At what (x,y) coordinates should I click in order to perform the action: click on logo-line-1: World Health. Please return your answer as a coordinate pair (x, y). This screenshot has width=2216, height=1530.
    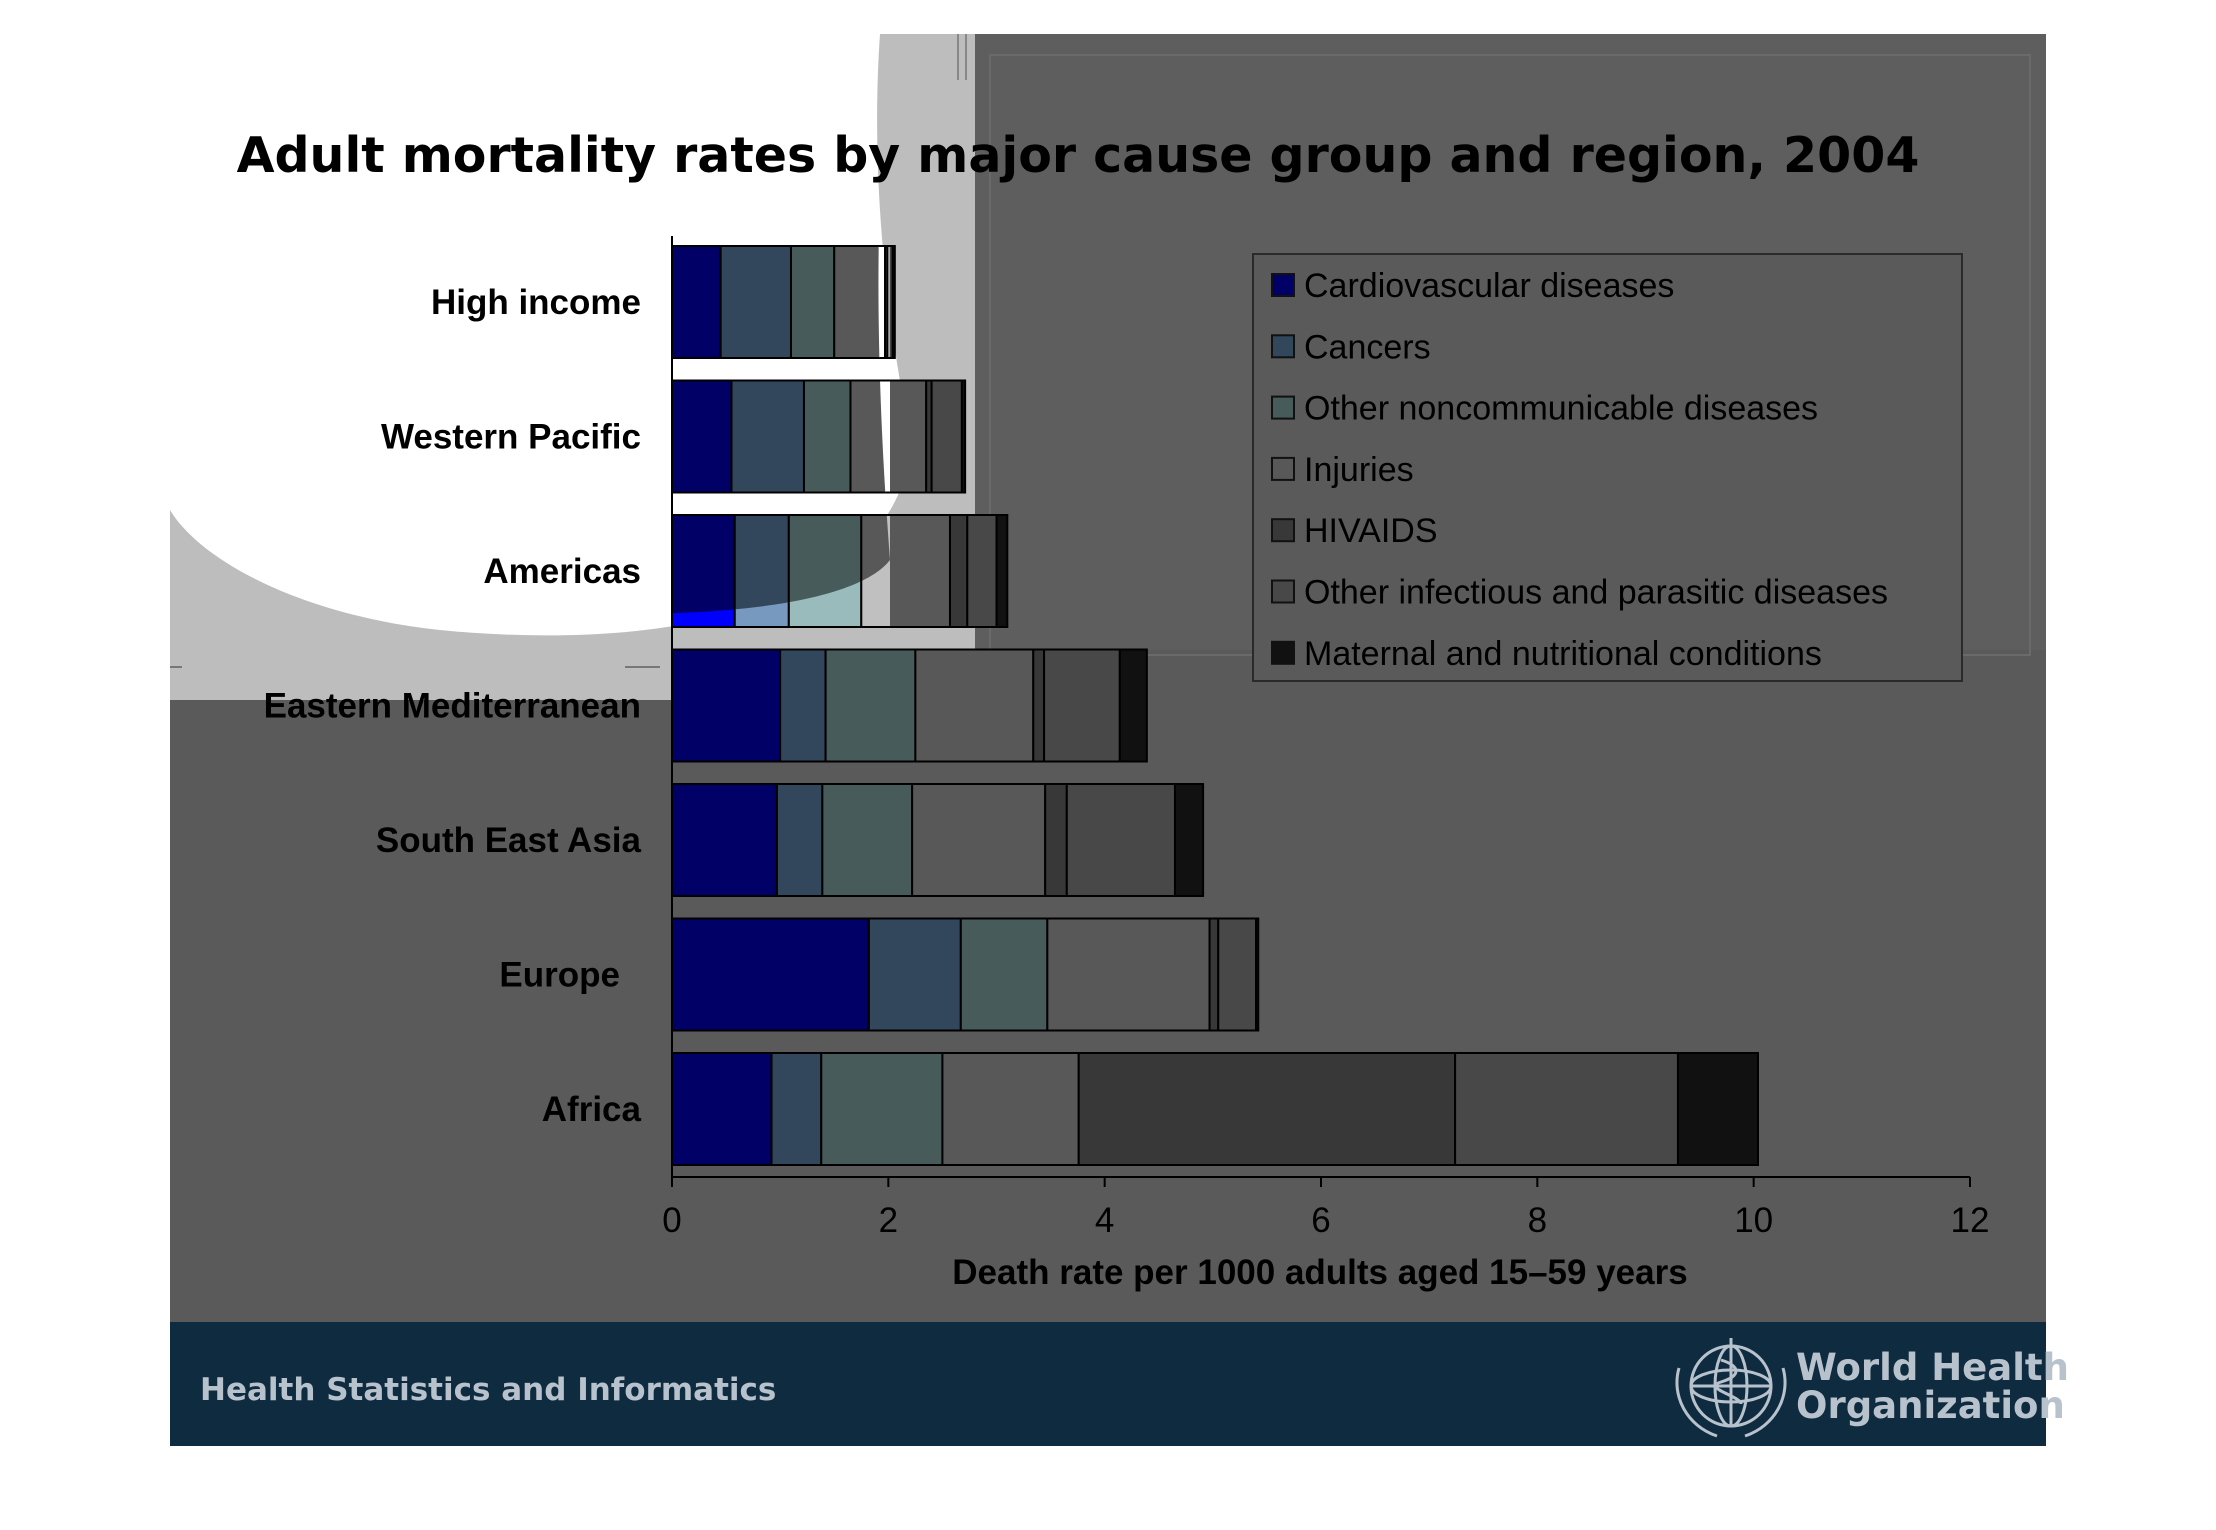
    Looking at the image, I should click on (1932, 1367).